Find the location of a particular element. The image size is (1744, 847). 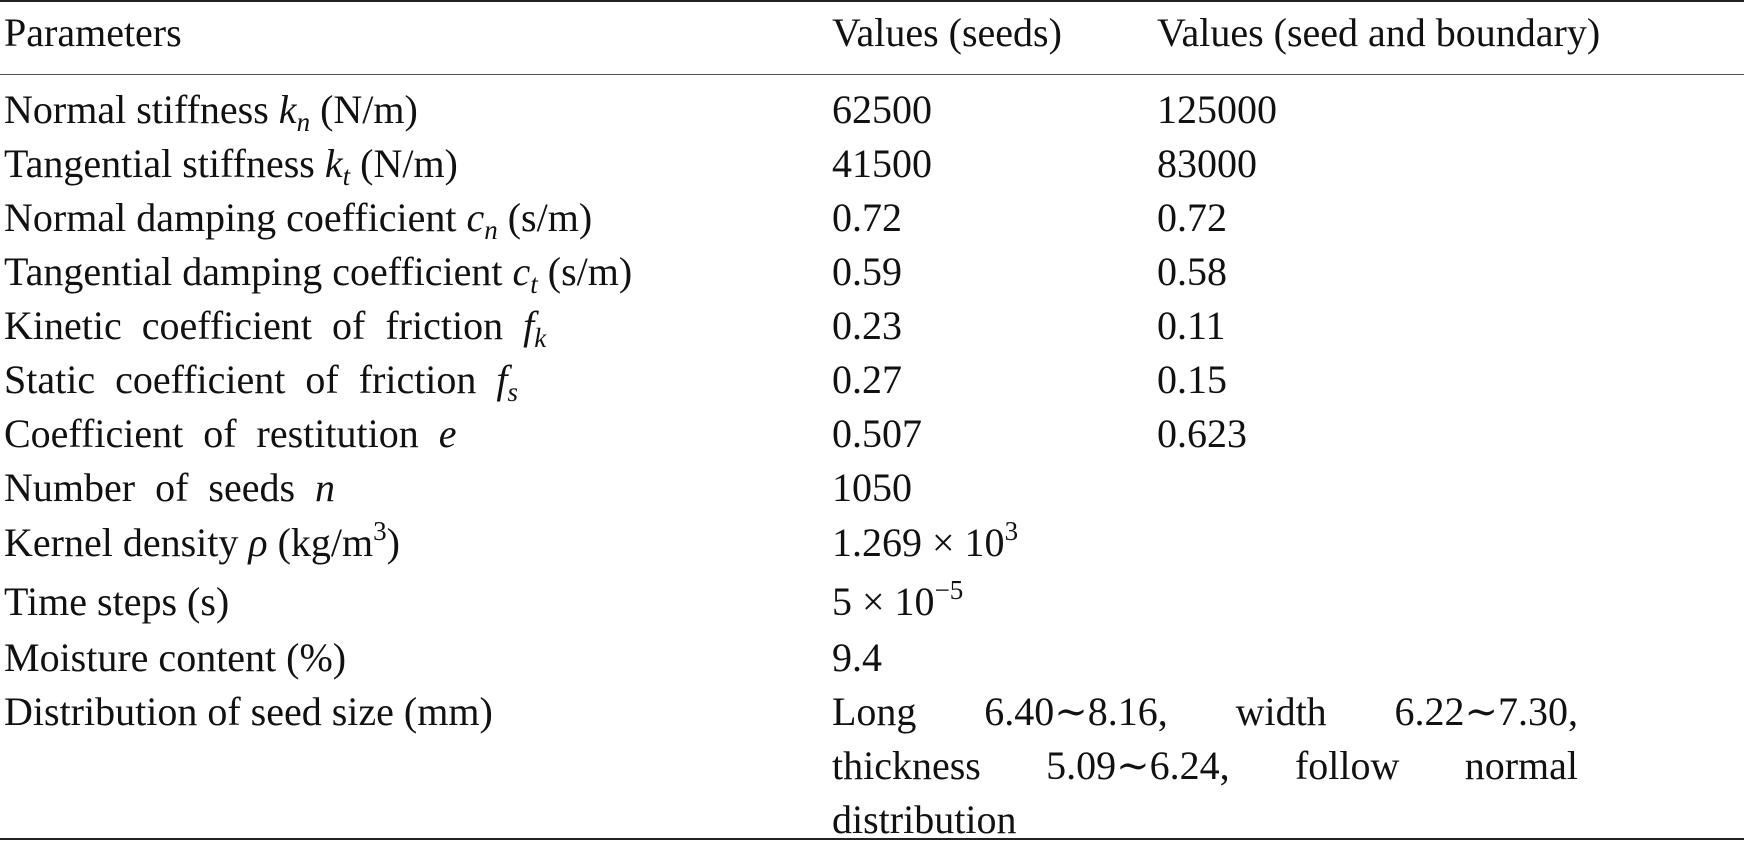

param-cell: Coefficient of restitution e is located at coordinates (230, 433).